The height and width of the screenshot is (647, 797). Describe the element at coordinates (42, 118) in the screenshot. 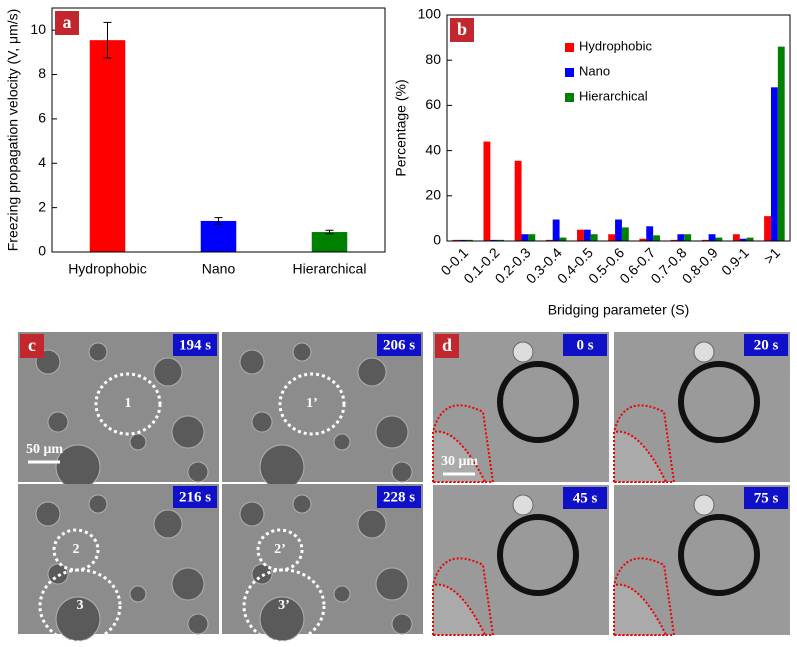

I see `y-tick-label: 6` at that location.